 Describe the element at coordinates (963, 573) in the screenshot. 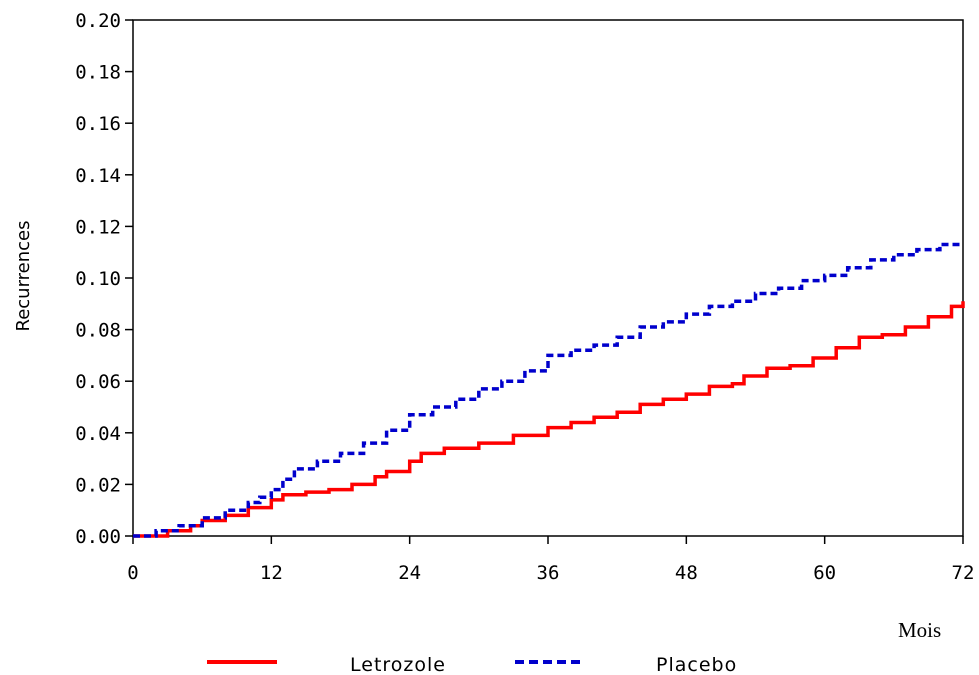

I see `x-tick-label: 72` at that location.